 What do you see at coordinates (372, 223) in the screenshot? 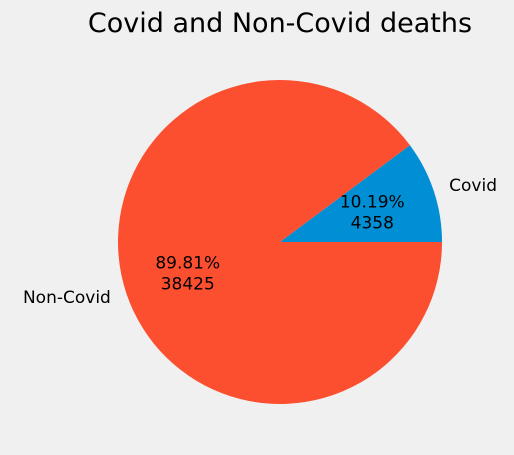
I see `pie-count-covid: 4358` at bounding box center [372, 223].